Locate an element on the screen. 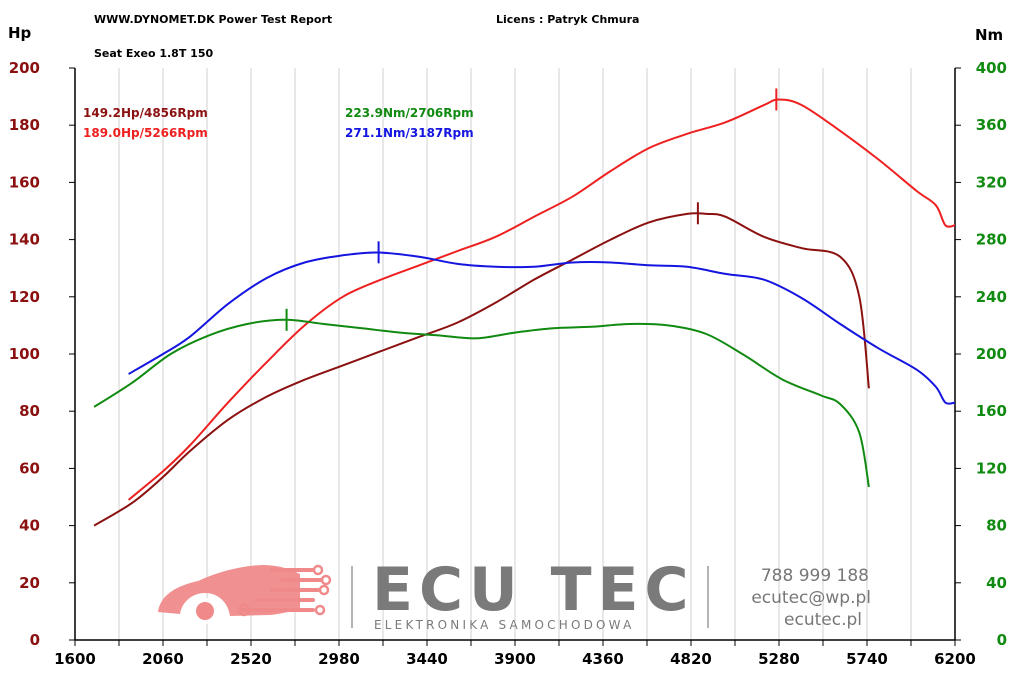 This screenshot has width=1024, height=687. right-tick-labels: 0 40 80 120 160 200 240 280 320 360 400 is located at coordinates (981, 354).